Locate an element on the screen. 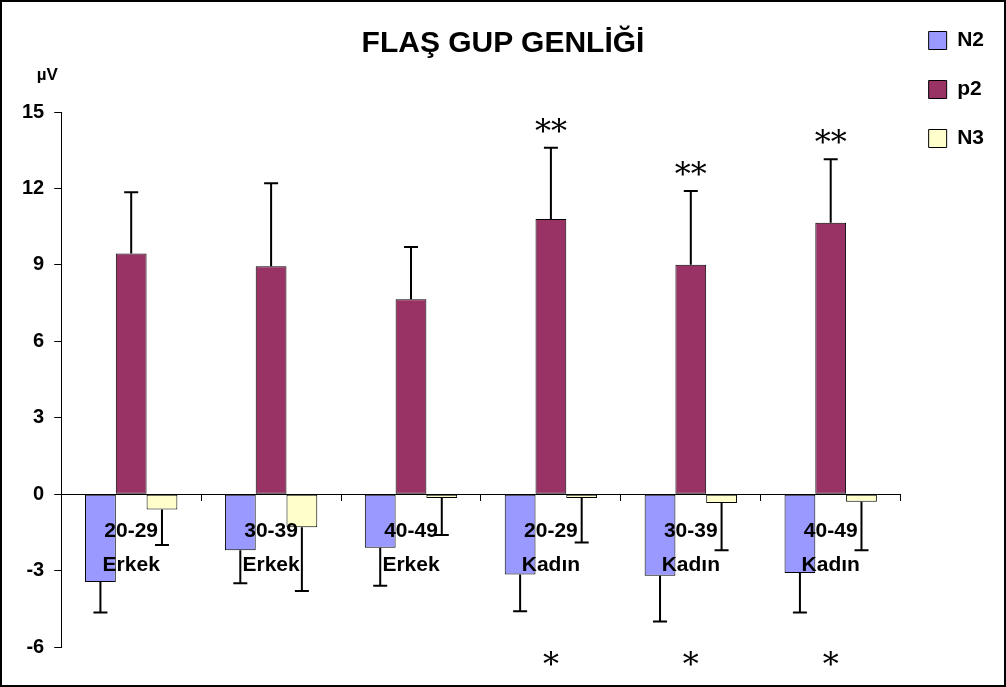 The image size is (1006, 687). x-tick-label: 30-39 Kadın is located at coordinates (690, 546).